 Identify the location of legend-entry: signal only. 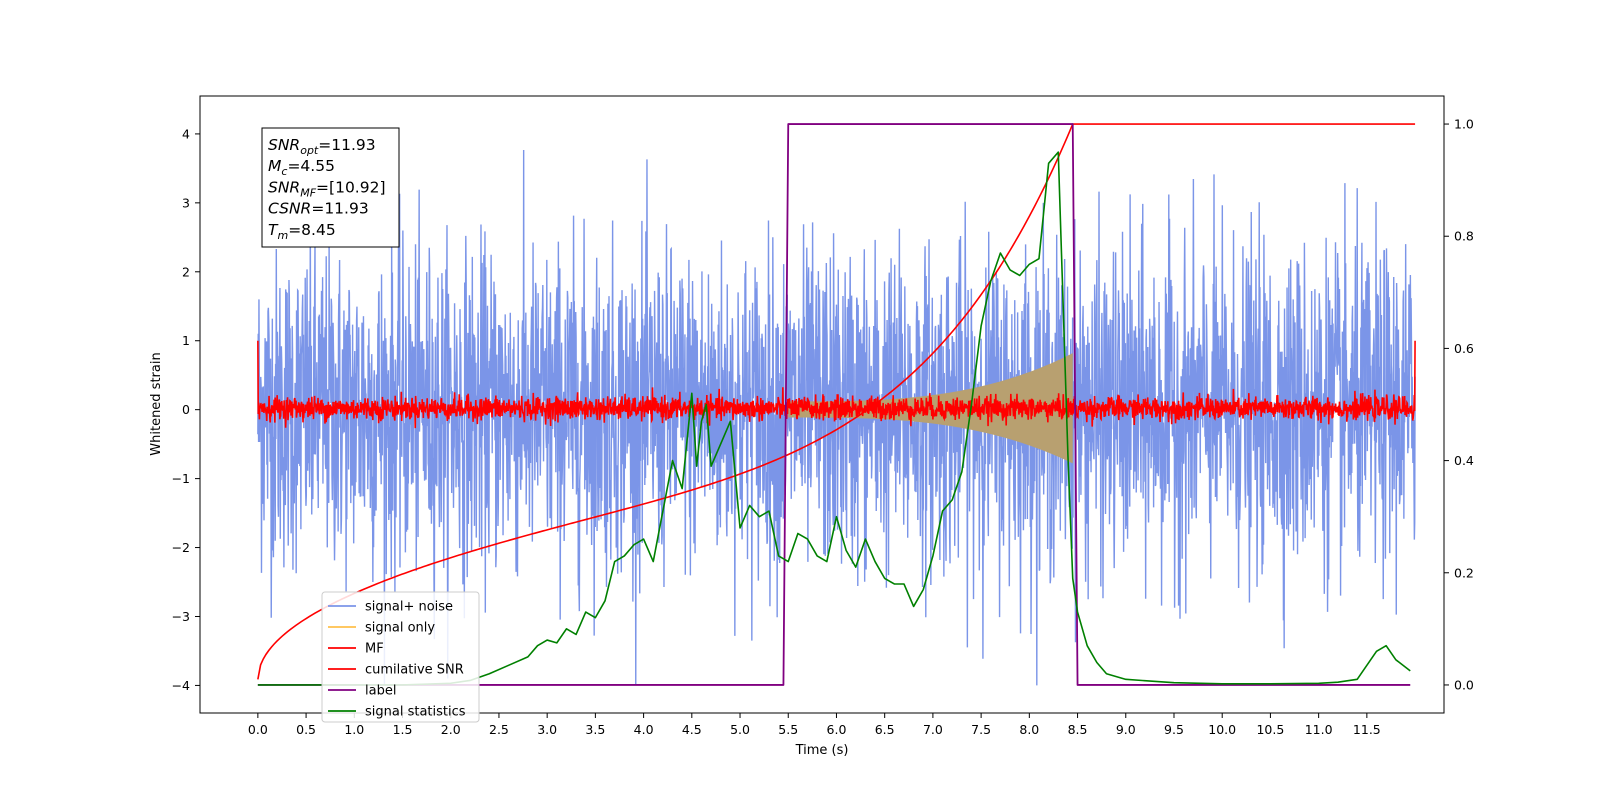
(400, 628).